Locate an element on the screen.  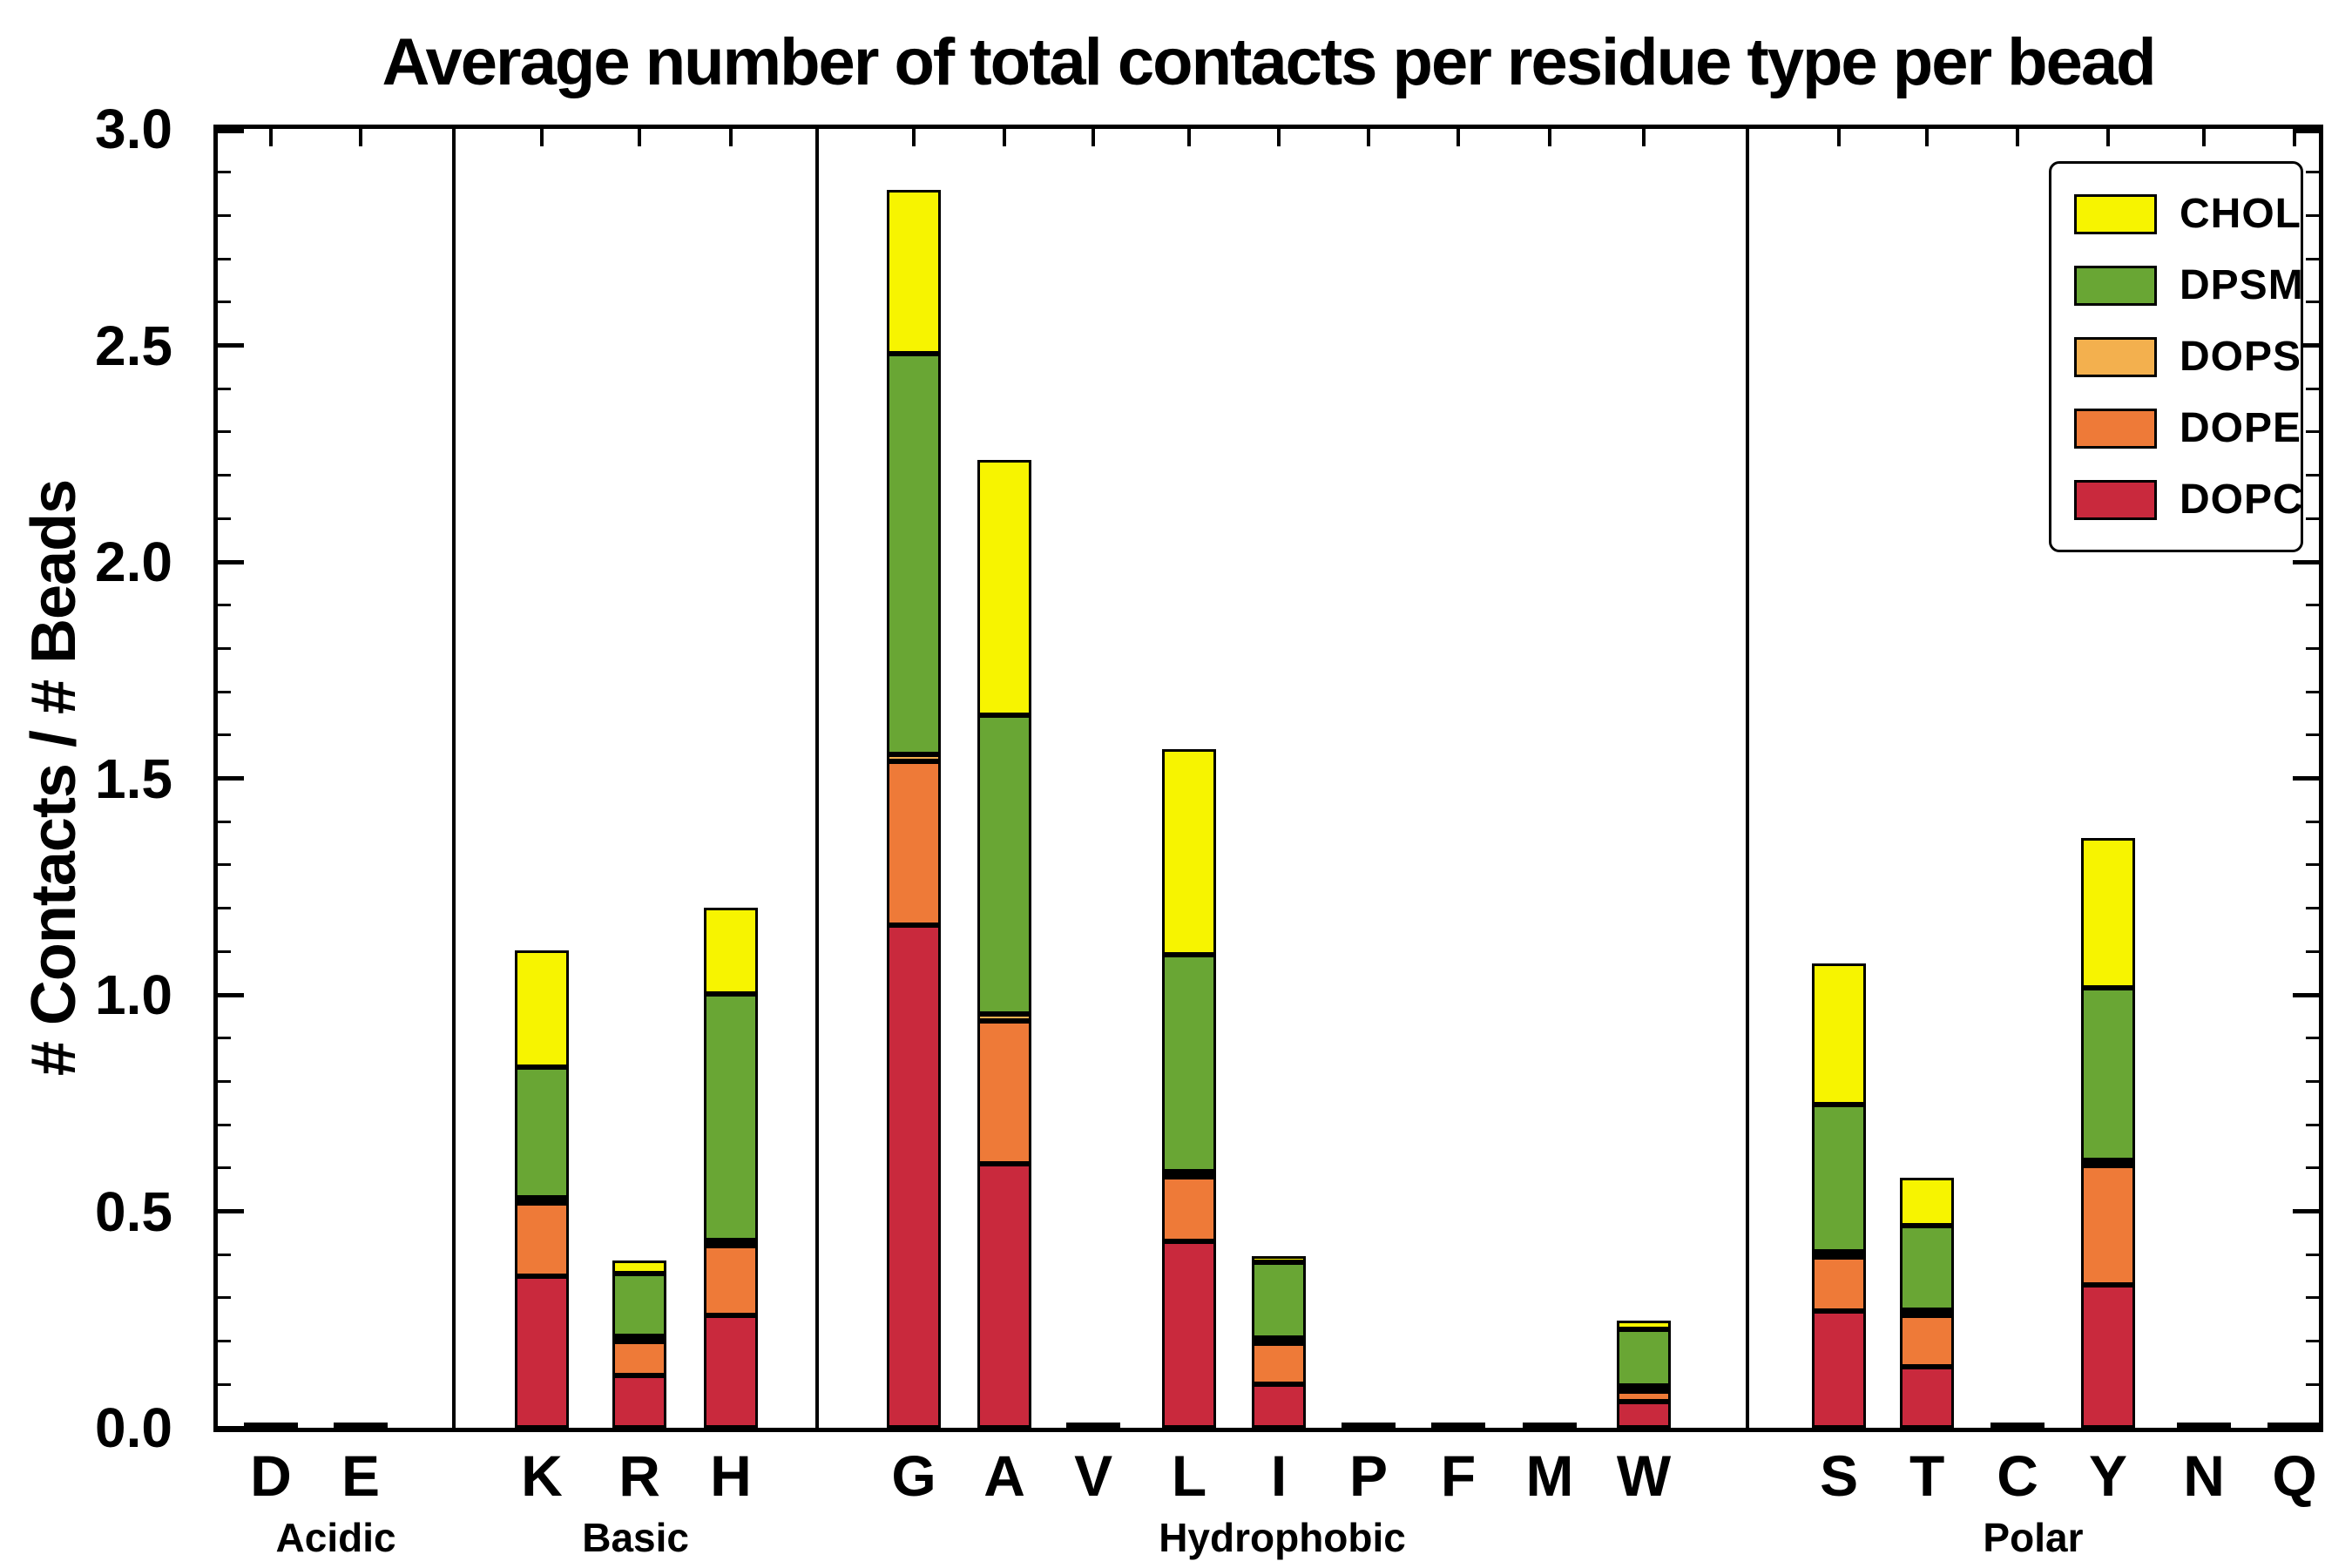
legend-item-DOPE: DOPE is located at coordinates (2187, 428).